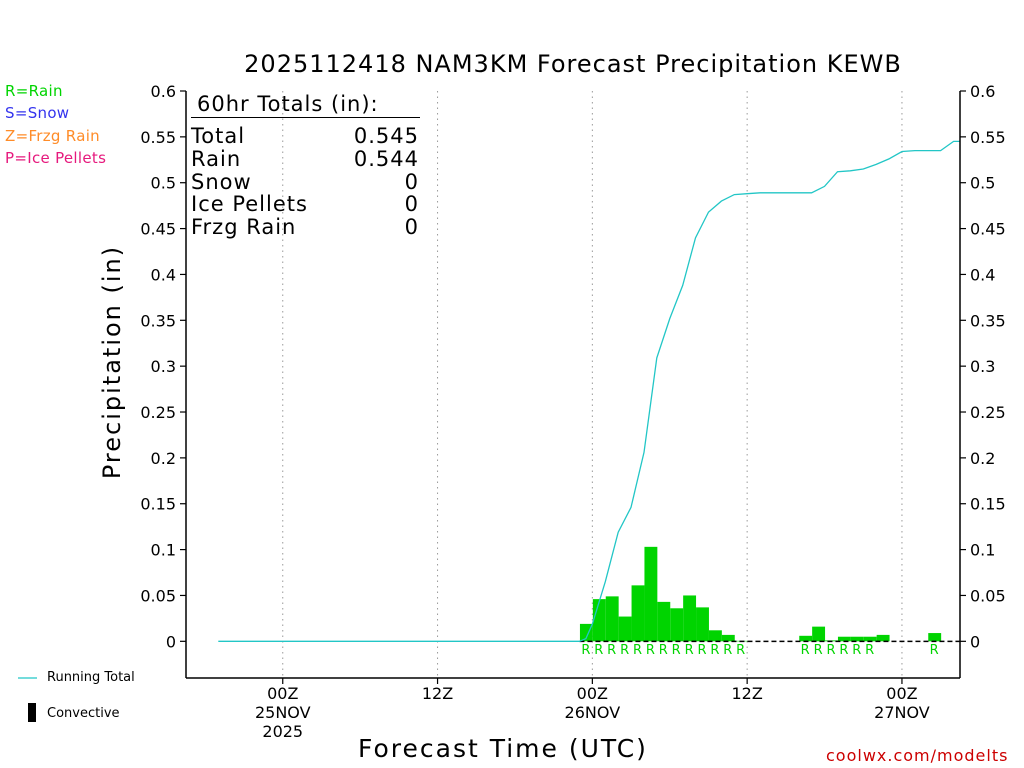 This screenshot has width=1024, height=768. Describe the element at coordinates (158, 504) in the screenshot. I see `y-tick-label-left: 0.15` at that location.